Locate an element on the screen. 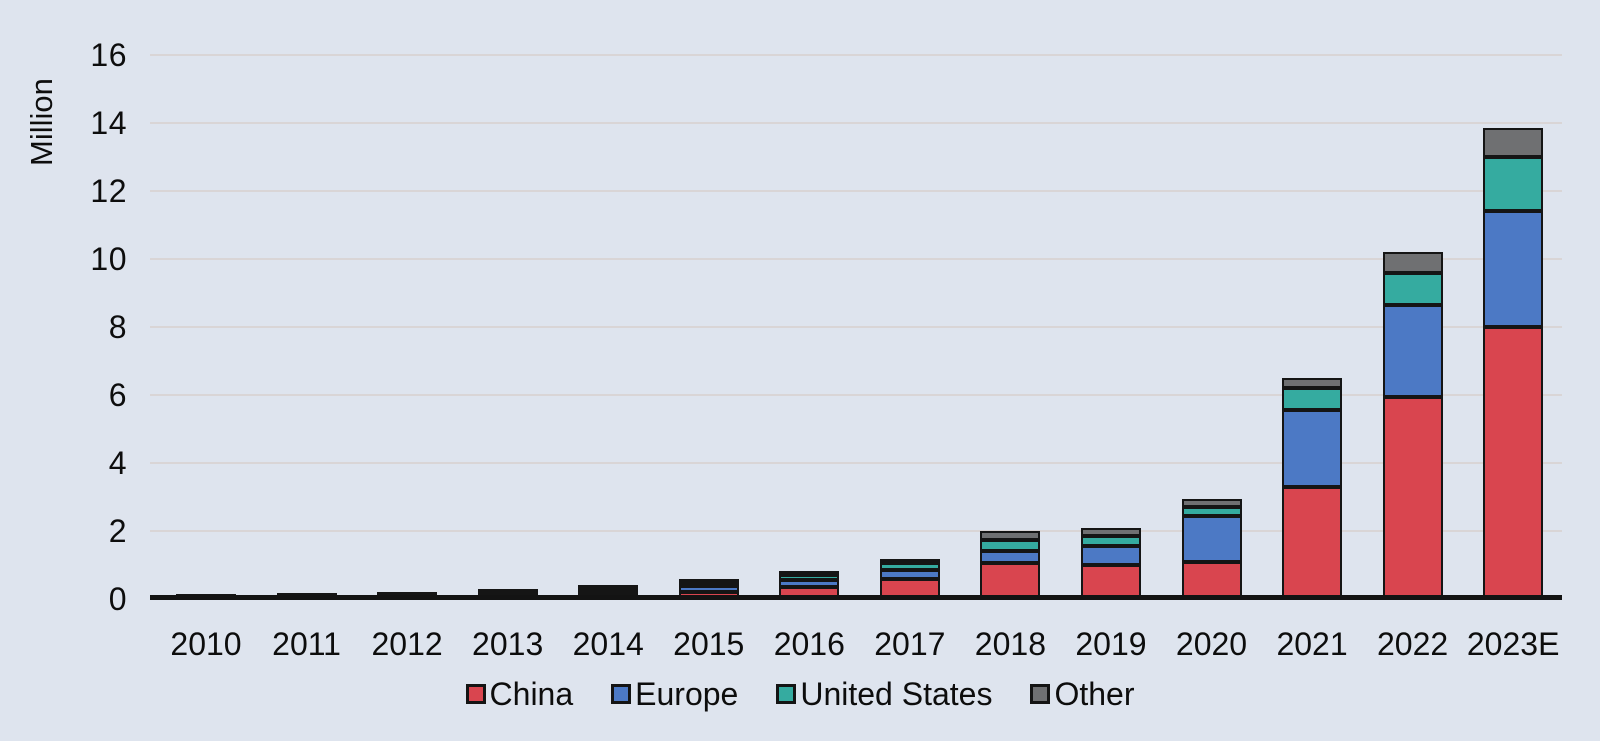 Image resolution: width=1600 pixels, height=741 pixels. legend-swatch-china is located at coordinates (475, 694).